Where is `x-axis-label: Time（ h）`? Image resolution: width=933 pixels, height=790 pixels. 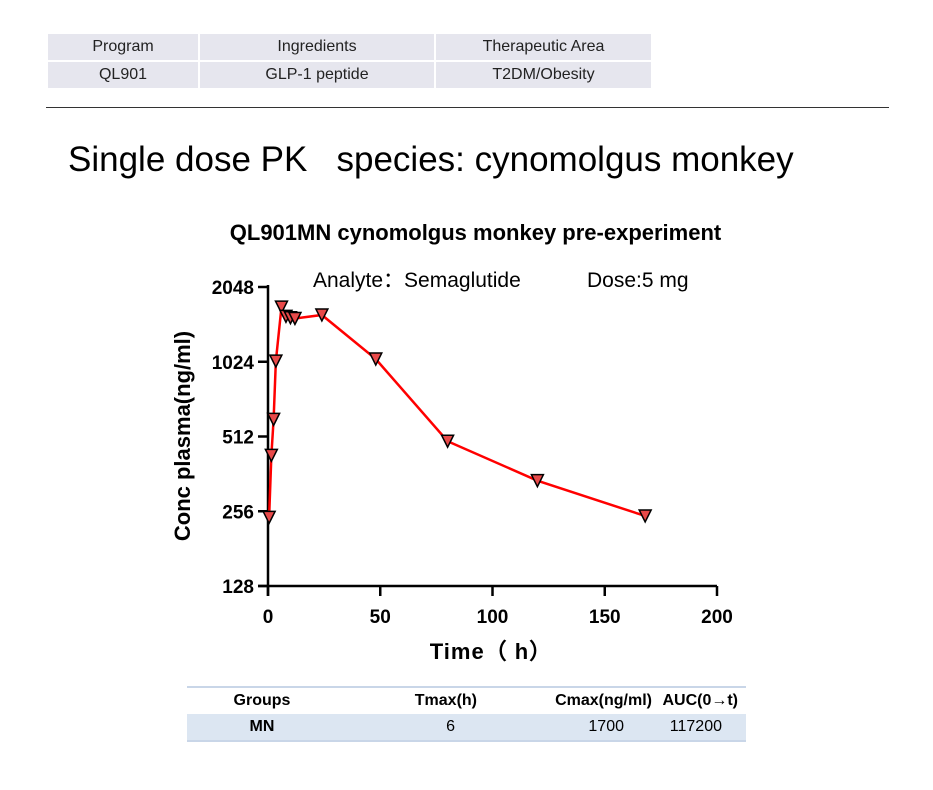 x-axis-label: Time（ h） is located at coordinates (491, 651).